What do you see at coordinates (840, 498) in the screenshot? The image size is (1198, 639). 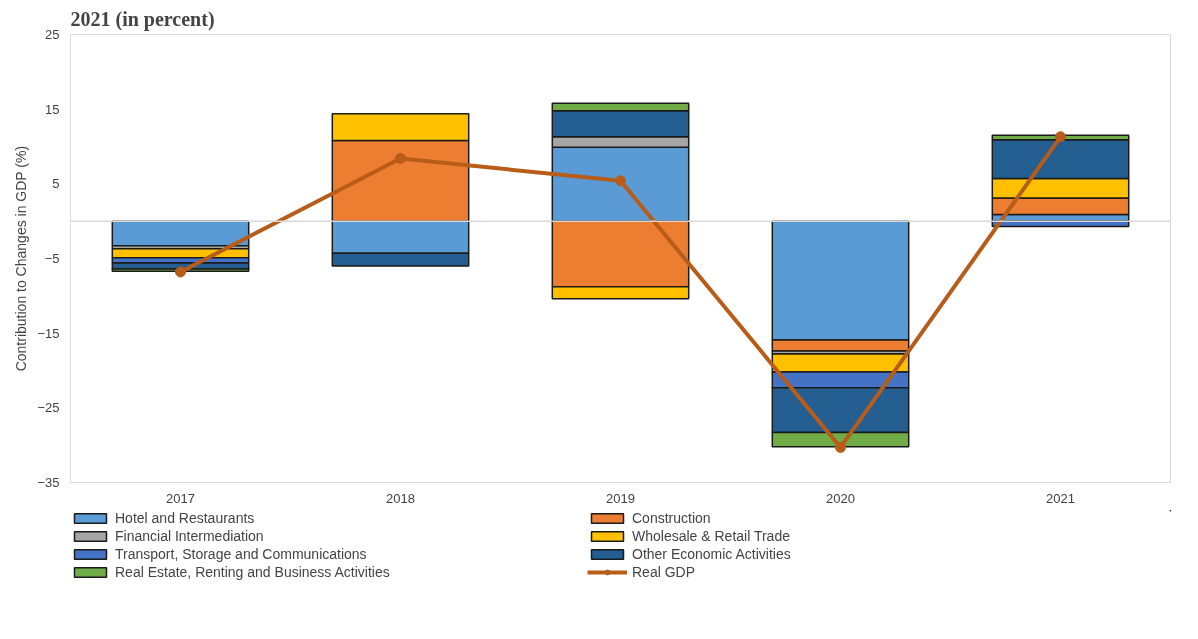 I see `x-tick-label: 2020` at bounding box center [840, 498].